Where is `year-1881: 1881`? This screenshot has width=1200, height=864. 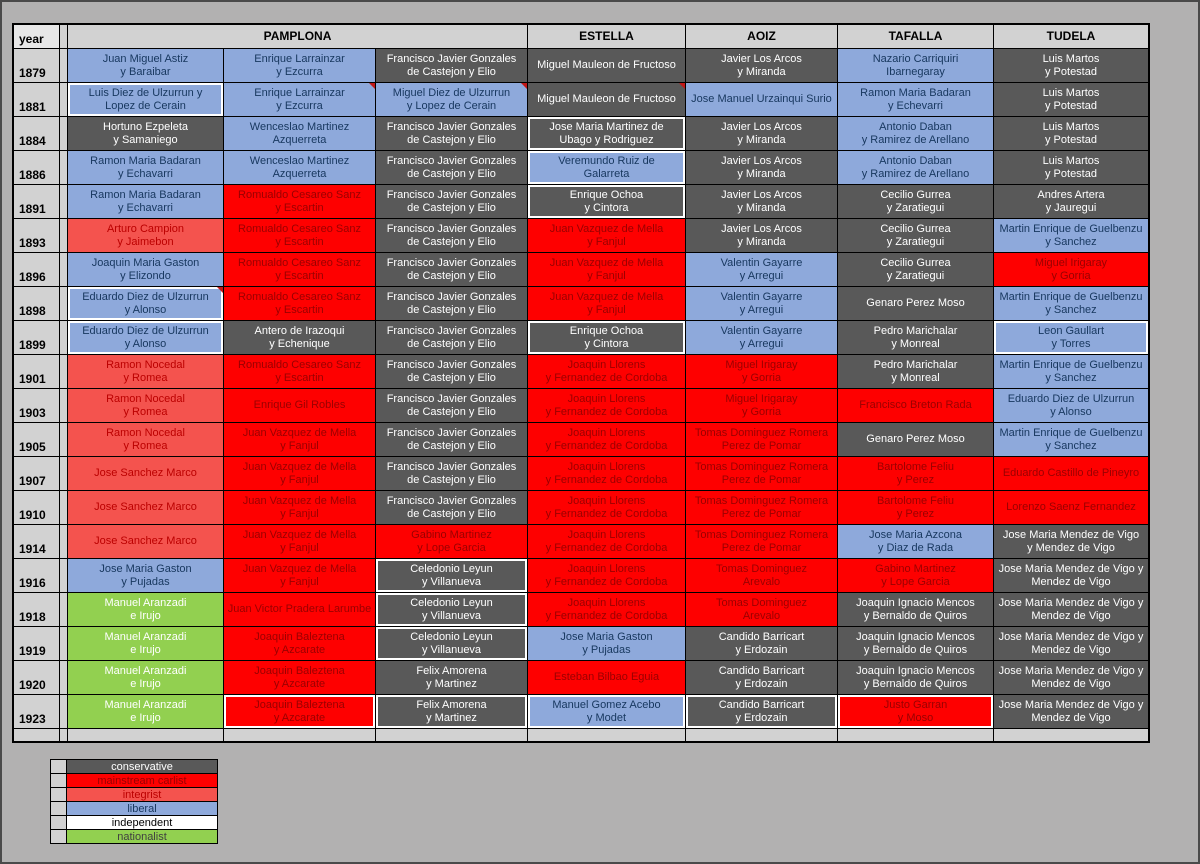
year-1881: 1881 is located at coordinates (36, 99).